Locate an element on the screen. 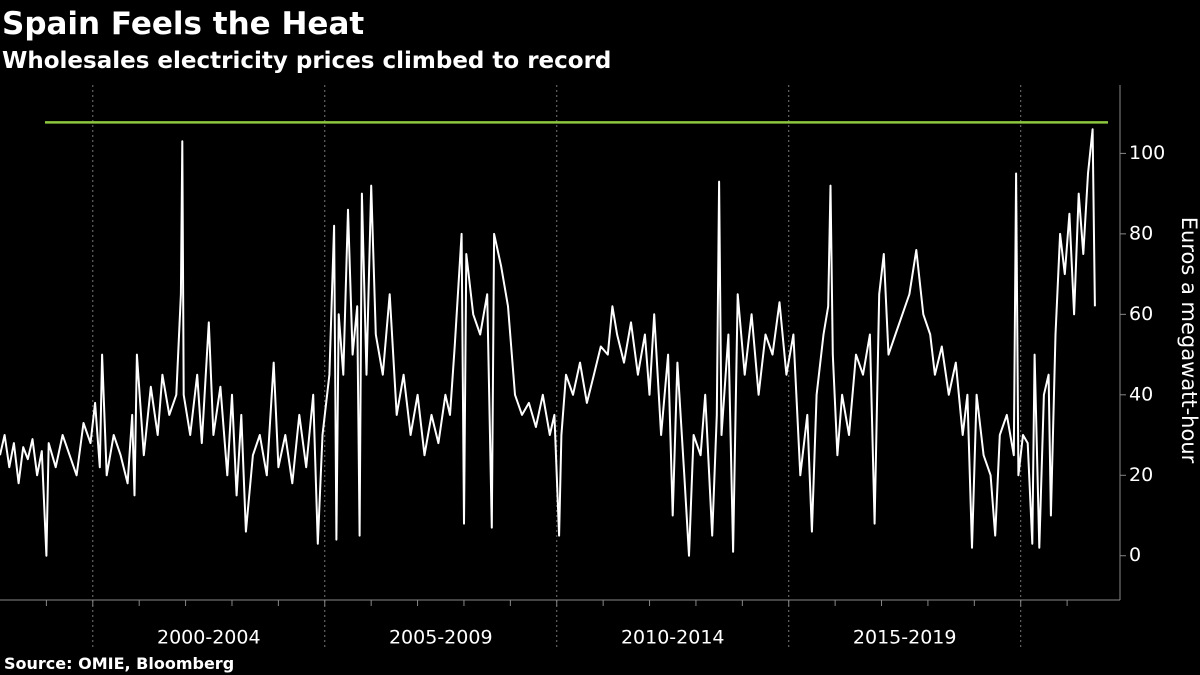 Image resolution: width=1200 pixels, height=675 pixels. y-tick-label: 80 is located at coordinates (1141, 233).